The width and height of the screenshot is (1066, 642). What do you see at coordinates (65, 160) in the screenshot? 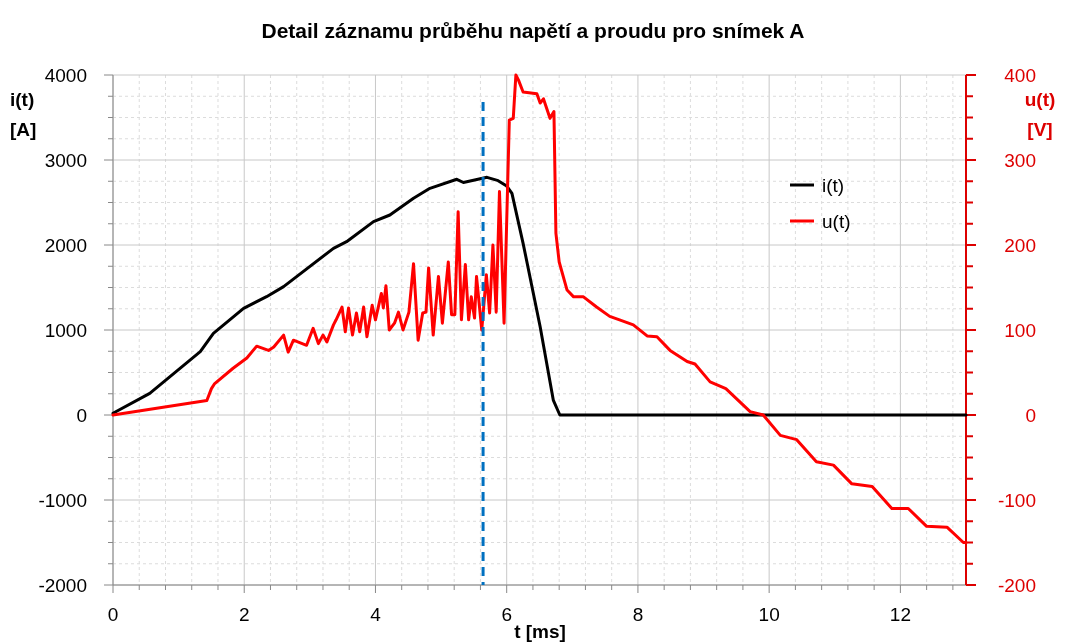
I see `y-tick-label: 3000` at bounding box center [65, 160].